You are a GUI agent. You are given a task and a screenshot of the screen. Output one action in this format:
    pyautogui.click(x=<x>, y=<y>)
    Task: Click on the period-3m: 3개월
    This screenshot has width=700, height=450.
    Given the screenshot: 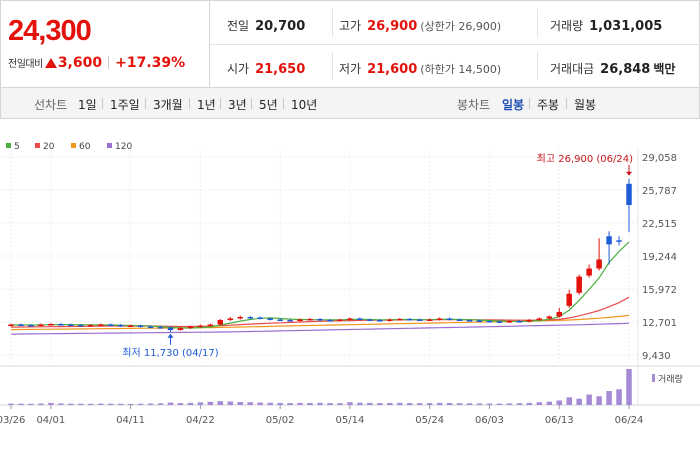 What is the action you would take?
    pyautogui.click(x=168, y=105)
    